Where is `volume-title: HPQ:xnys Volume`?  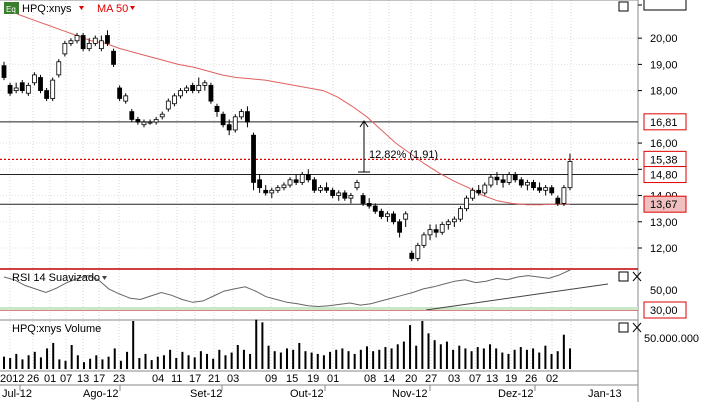 volume-title: HPQ:xnys Volume is located at coordinates (56, 329).